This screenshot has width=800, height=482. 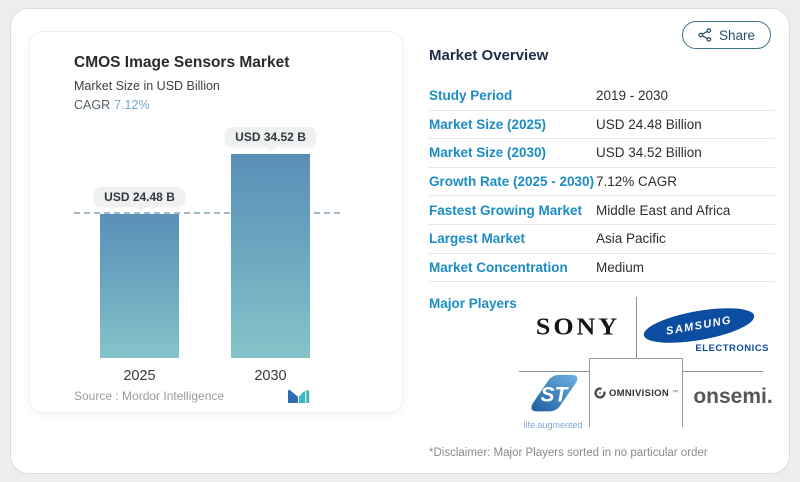 What do you see at coordinates (553, 425) in the screenshot?
I see `st-life-augmented-label: life.augmented` at bounding box center [553, 425].